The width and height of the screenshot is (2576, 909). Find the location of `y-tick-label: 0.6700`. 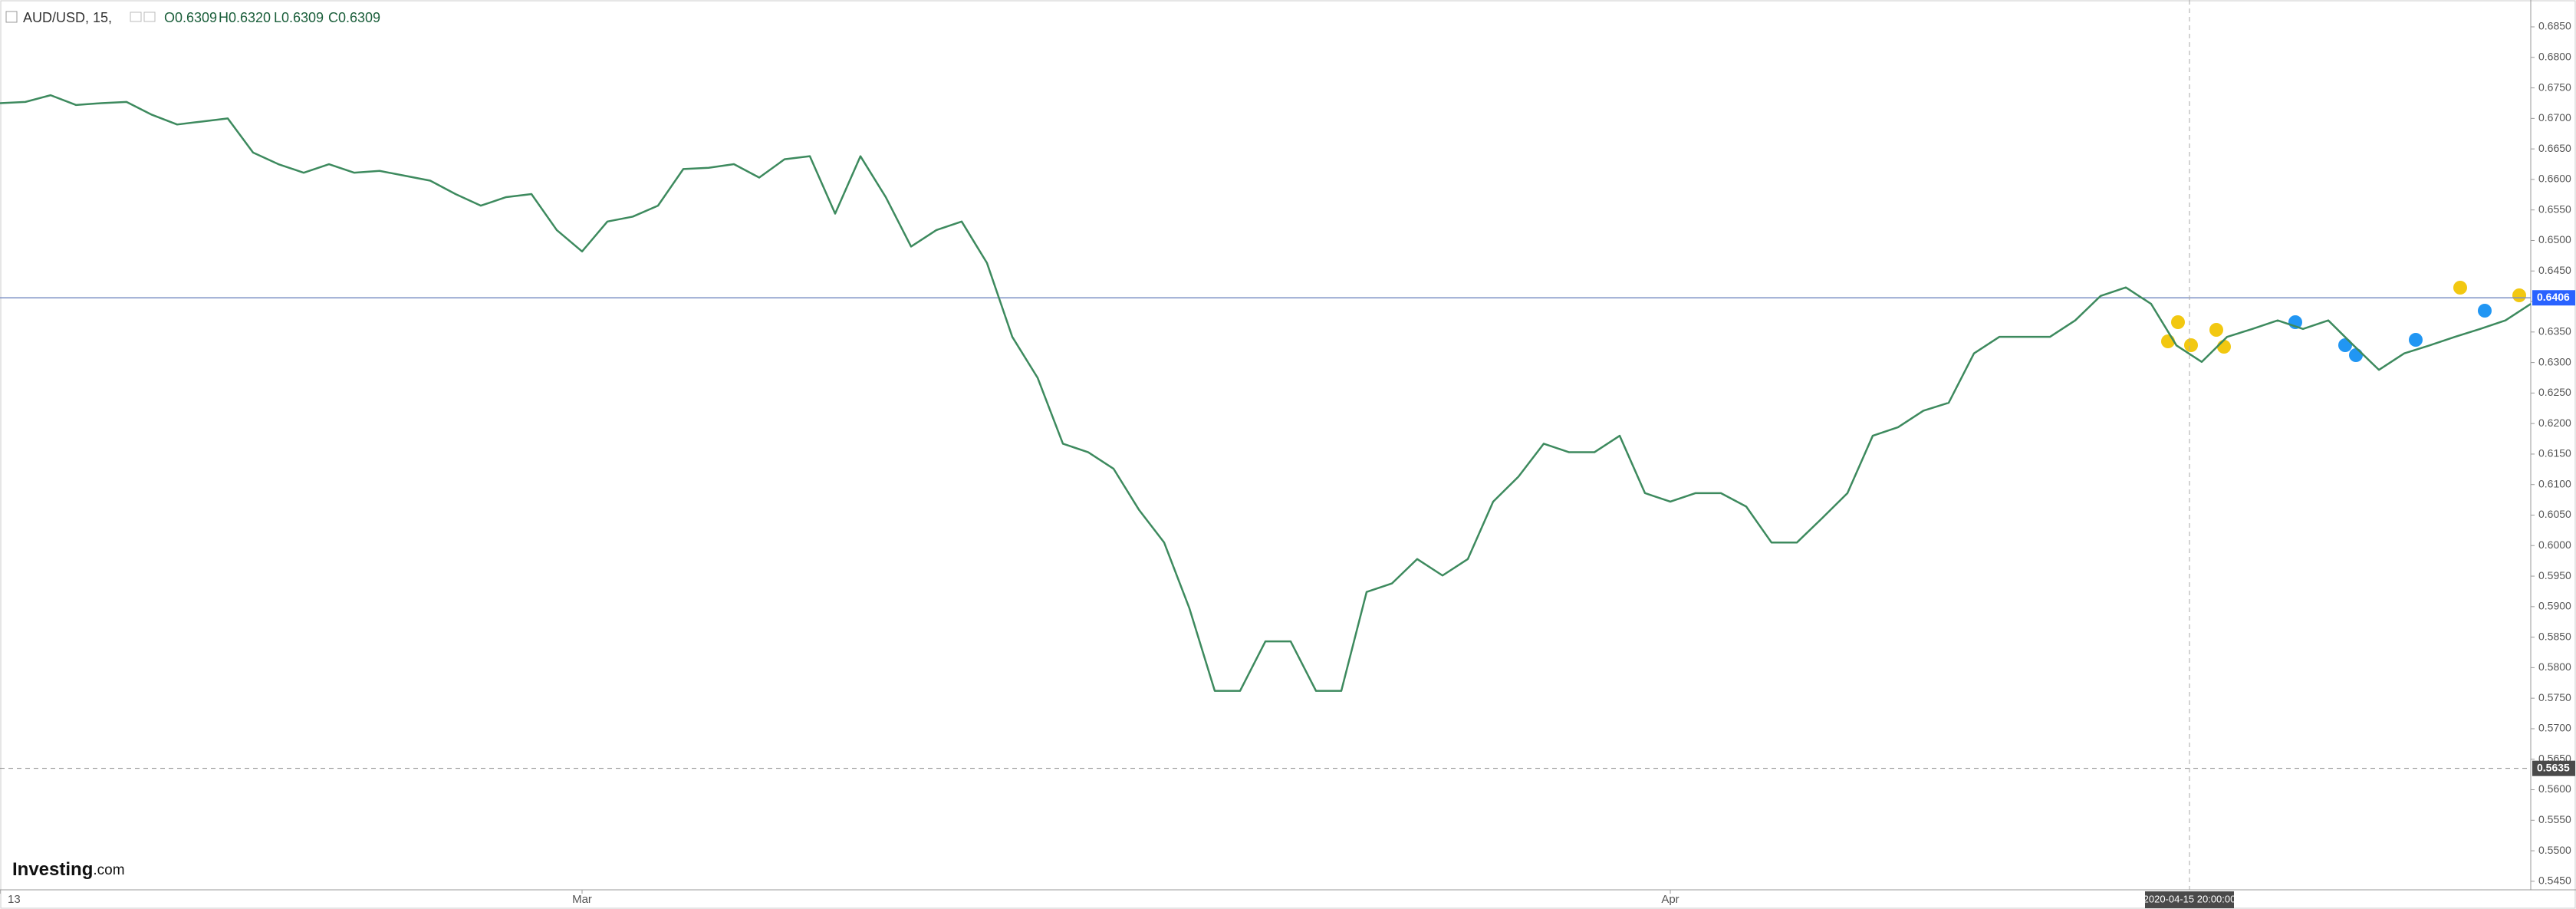

y-tick-label: 0.6700 is located at coordinates (2554, 117).